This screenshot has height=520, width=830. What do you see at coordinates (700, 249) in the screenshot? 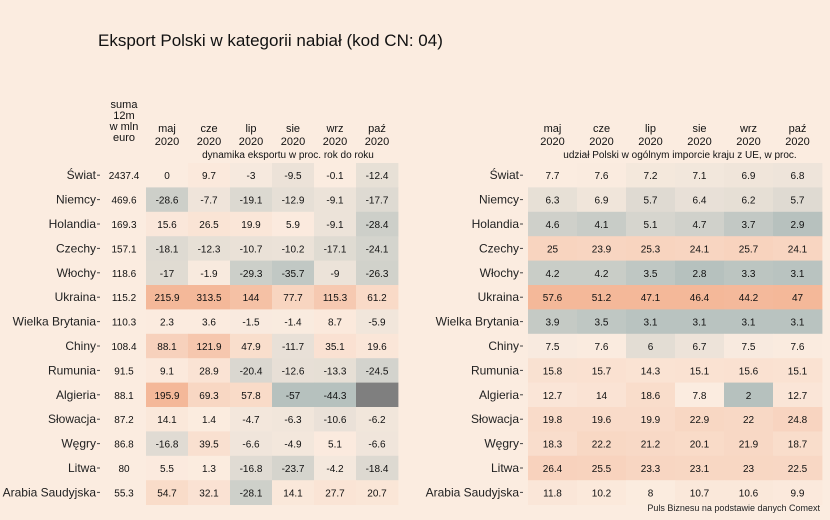
I see `cell-value-1-3-3: 24.1` at bounding box center [700, 249].